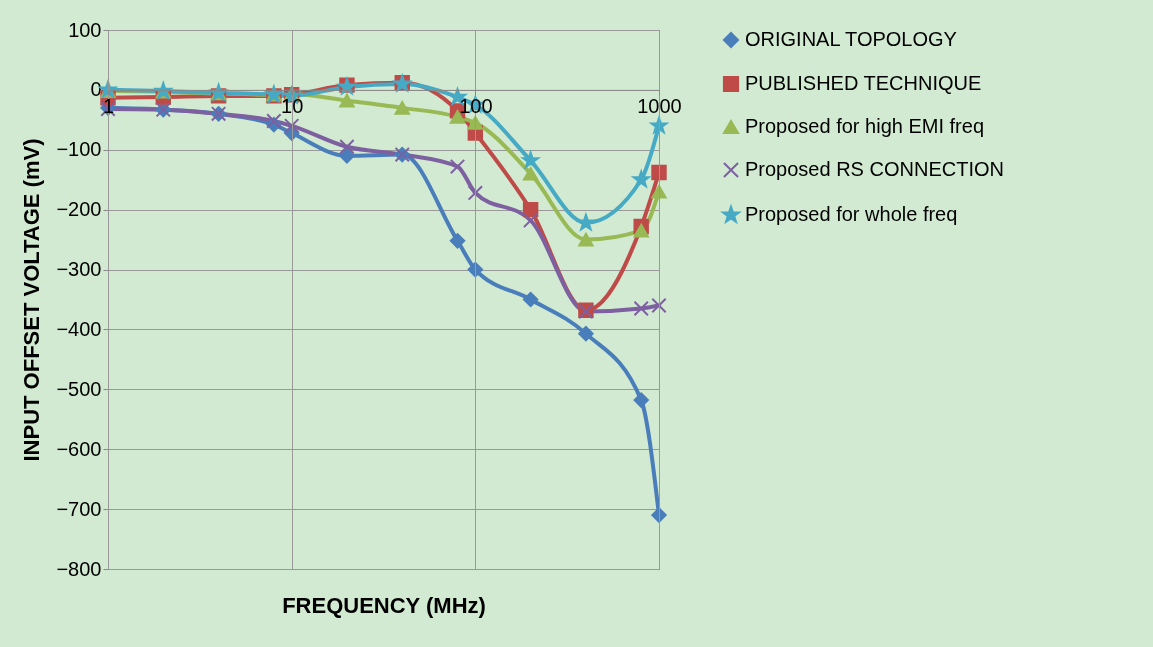 This screenshot has width=1153, height=647. I want to click on legend-label: Proposed for whole freq, so click(851, 214).